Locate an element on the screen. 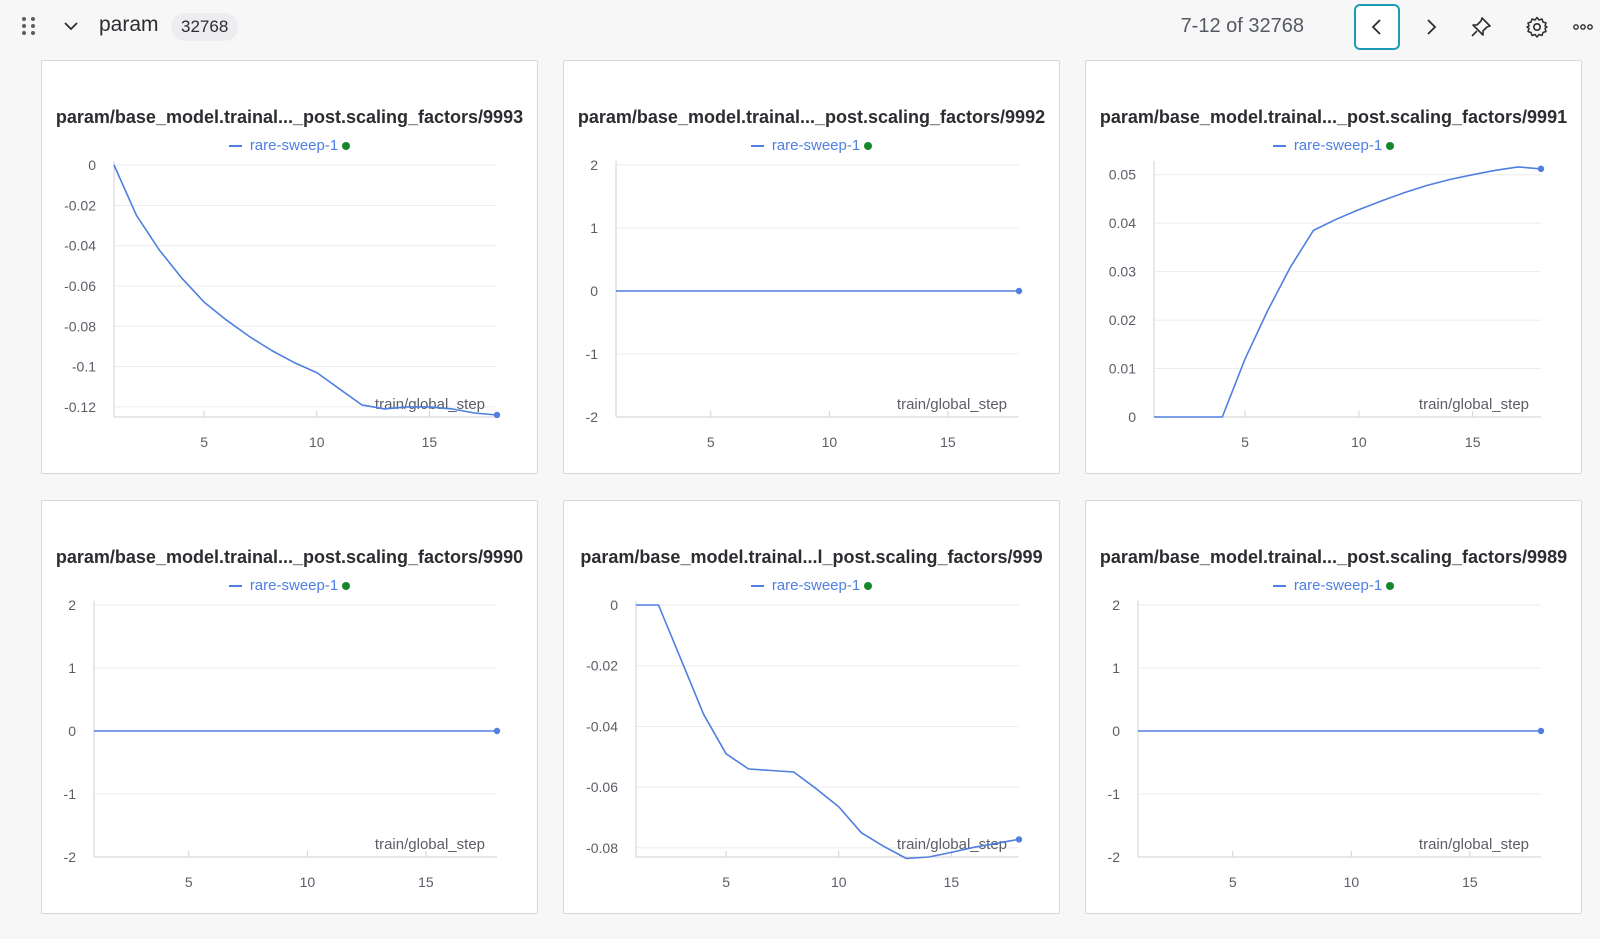  count-badge: 32768 is located at coordinates (205, 27).